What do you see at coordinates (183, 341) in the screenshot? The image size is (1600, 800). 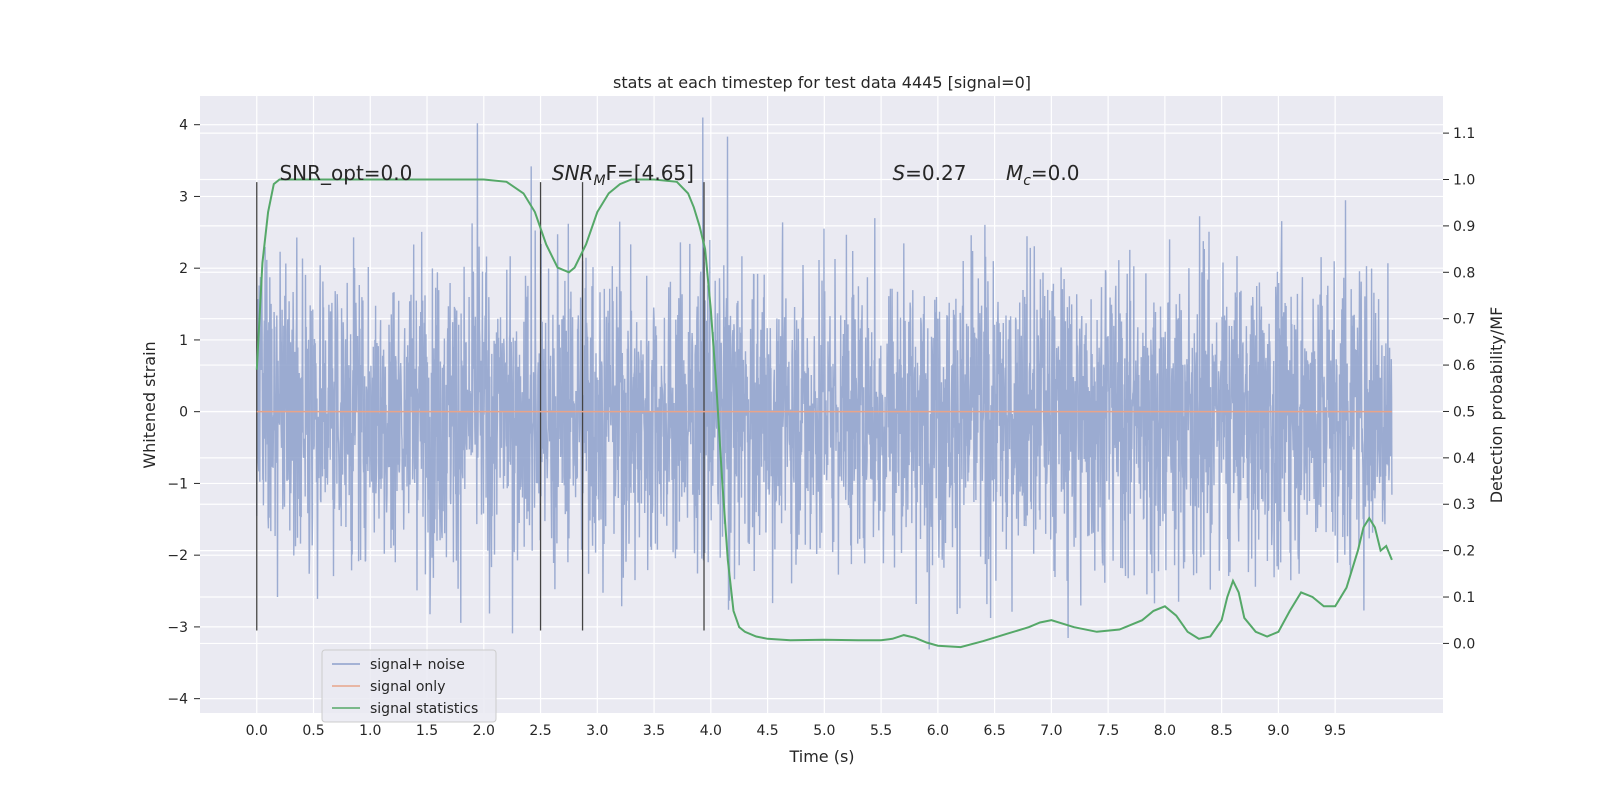 I see `y-left-tick-label: 1` at bounding box center [183, 341].